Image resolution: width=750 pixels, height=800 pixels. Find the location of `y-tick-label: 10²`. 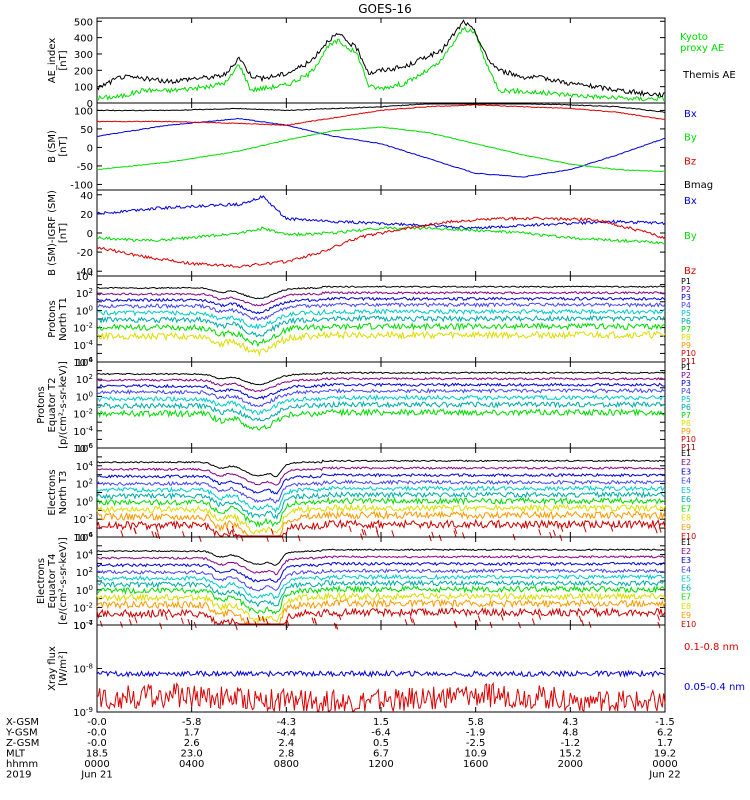

y-tick-label: 10² is located at coordinates (84, 484).